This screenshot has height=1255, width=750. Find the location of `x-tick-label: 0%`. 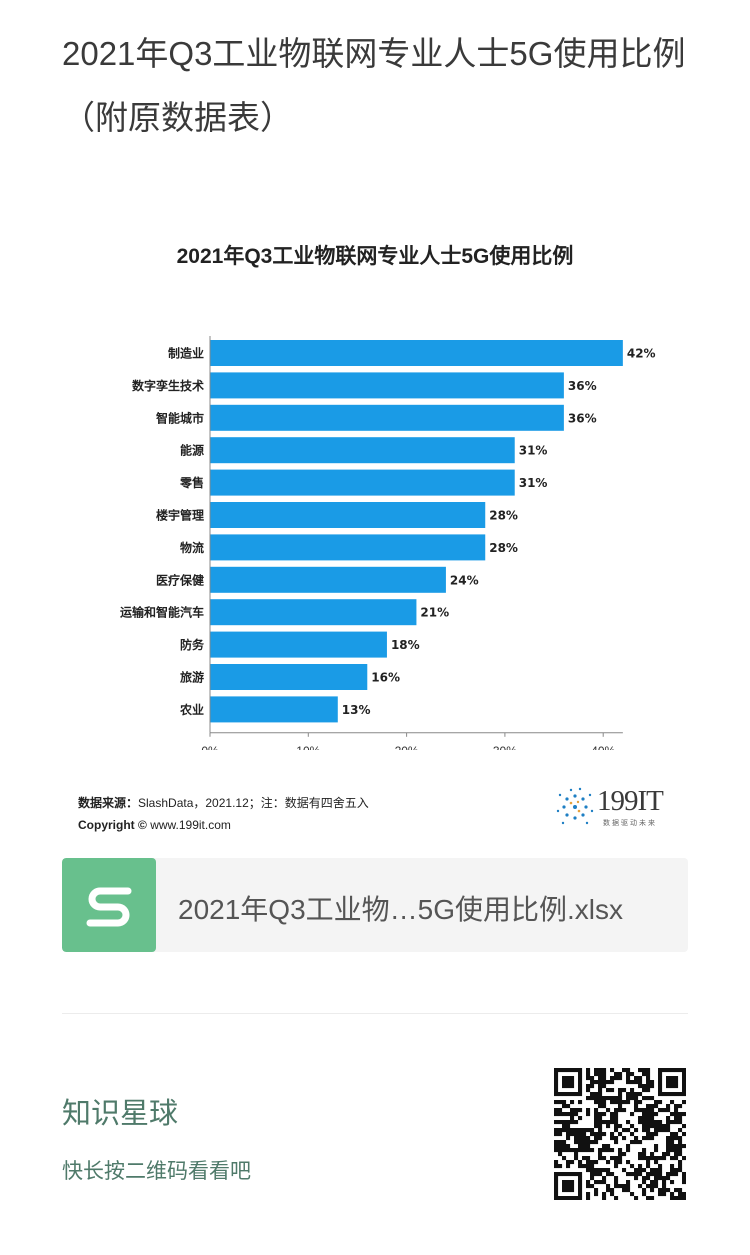

x-tick-label: 0% is located at coordinates (210, 747).